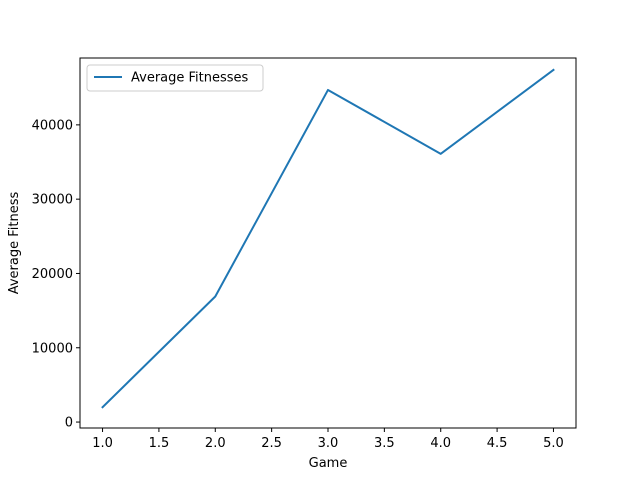 Image resolution: width=640 pixels, height=480 pixels. I want to click on y-tick-label: 10000, so click(52, 348).